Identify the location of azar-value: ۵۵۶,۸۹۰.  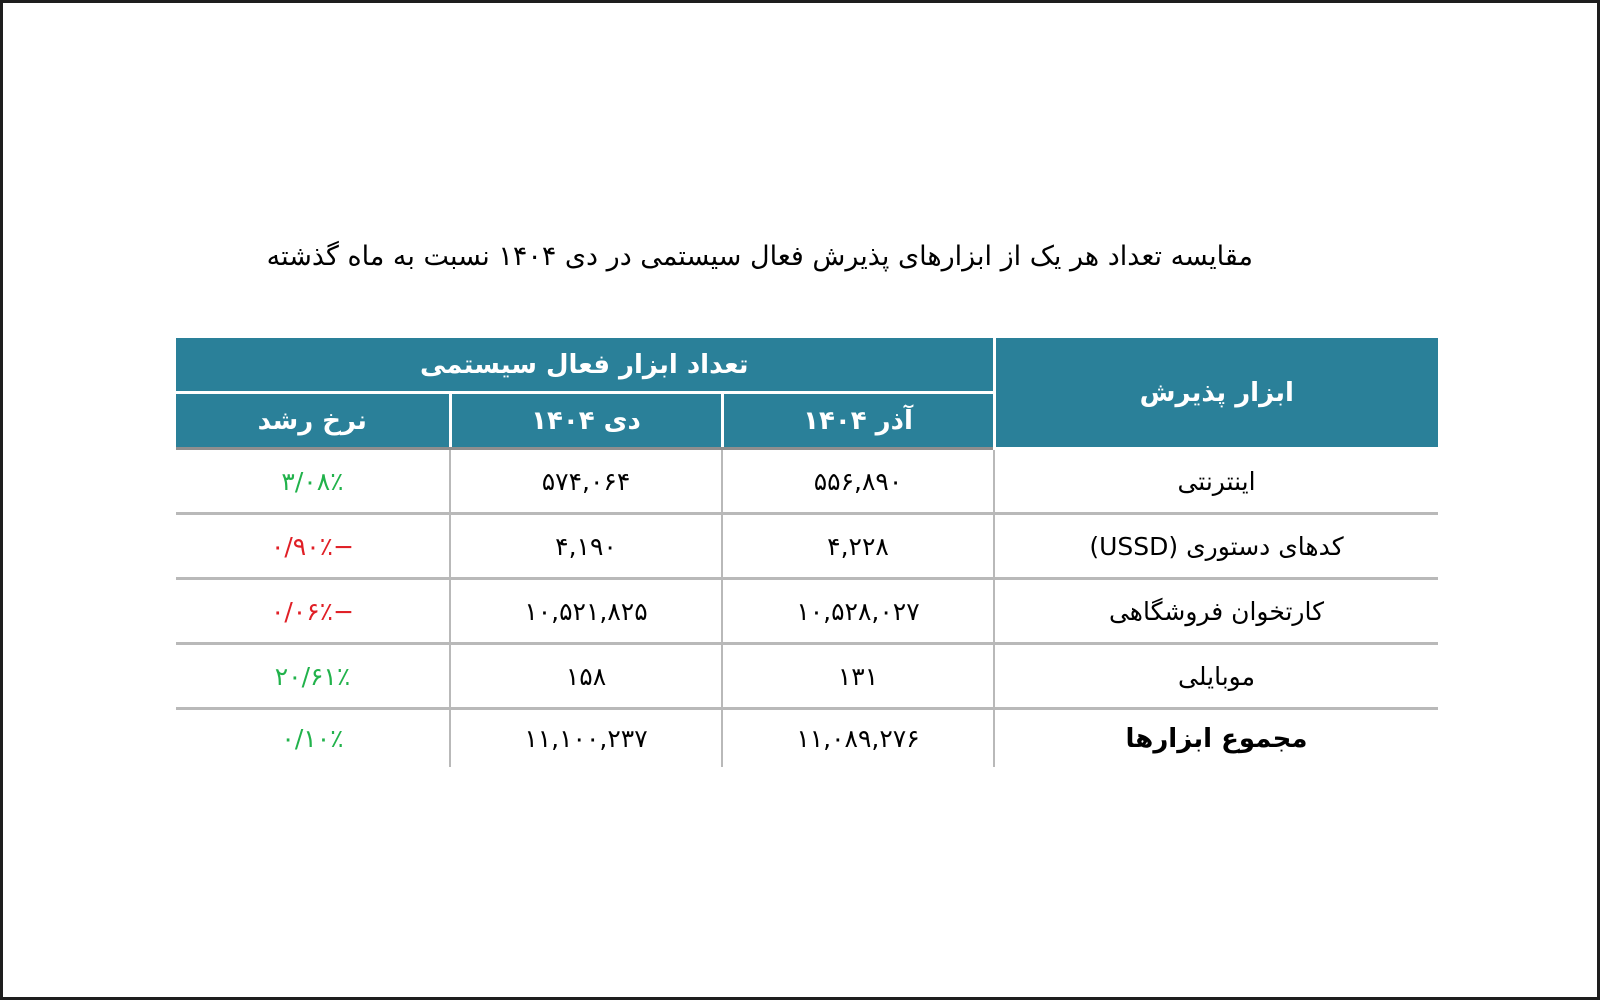
(857, 481).